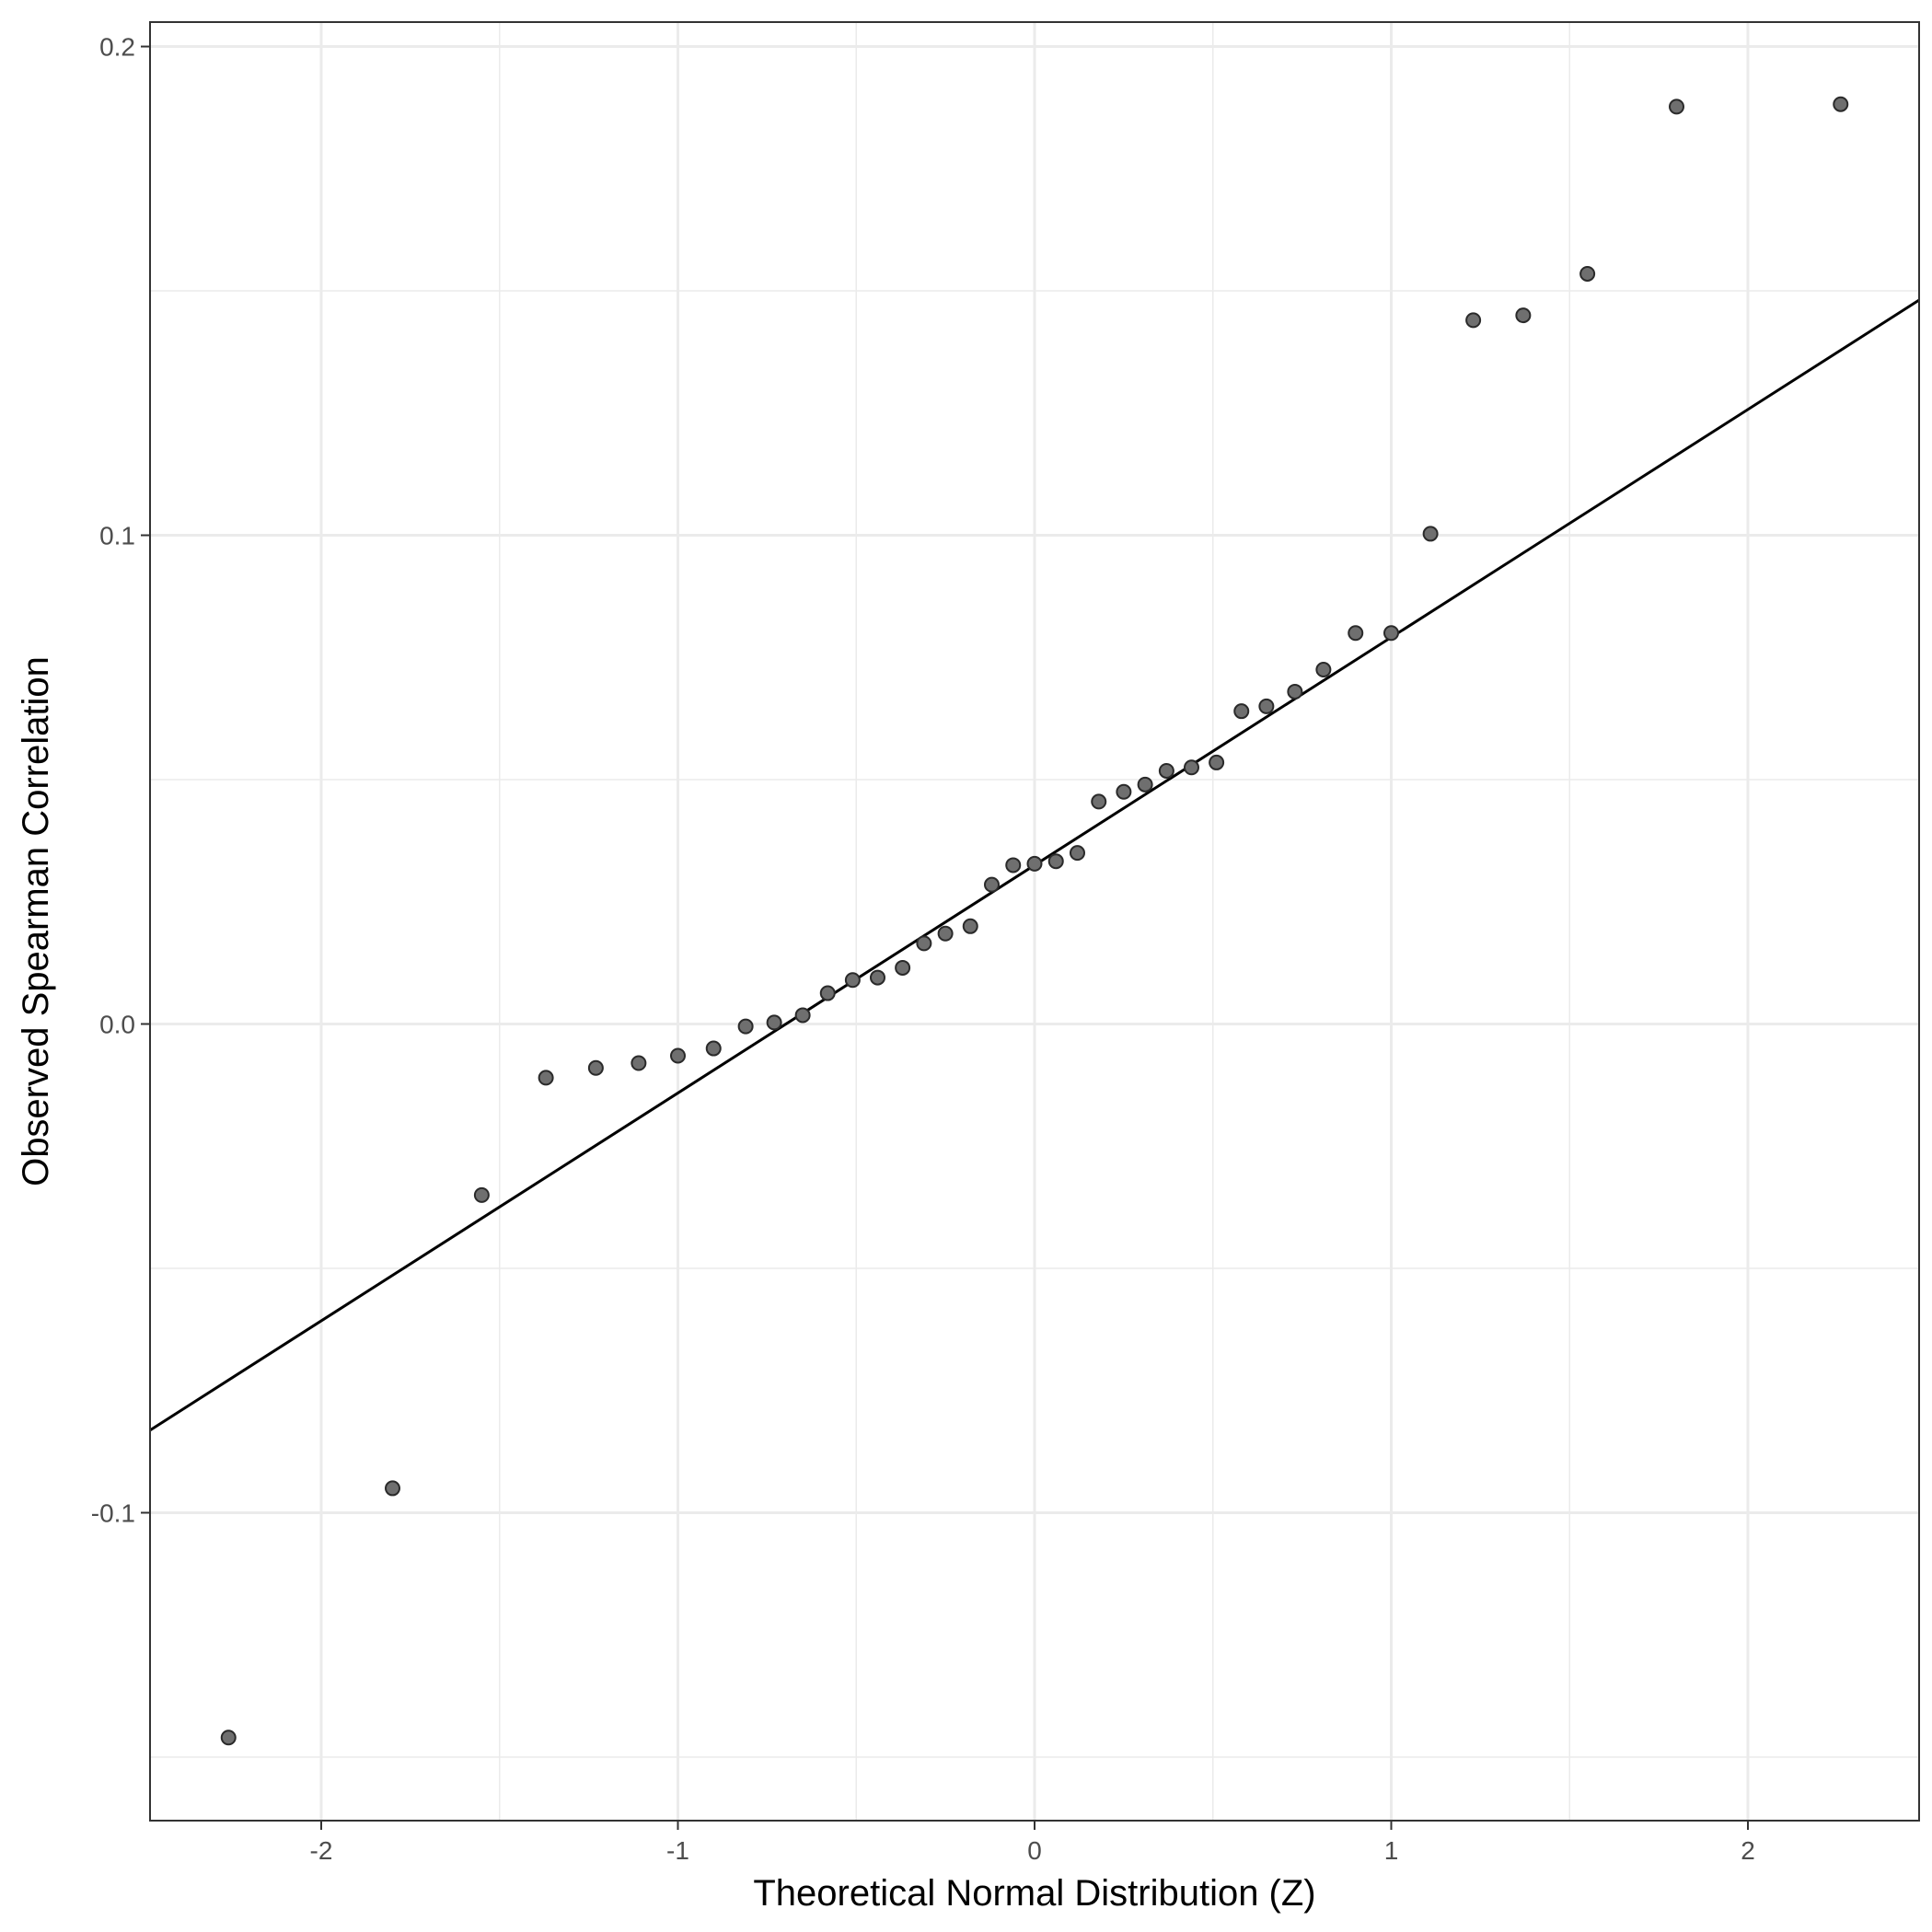 The width and height of the screenshot is (1932, 1932). Describe the element at coordinates (322, 1851) in the screenshot. I see `x-tick-label: -2` at that location.